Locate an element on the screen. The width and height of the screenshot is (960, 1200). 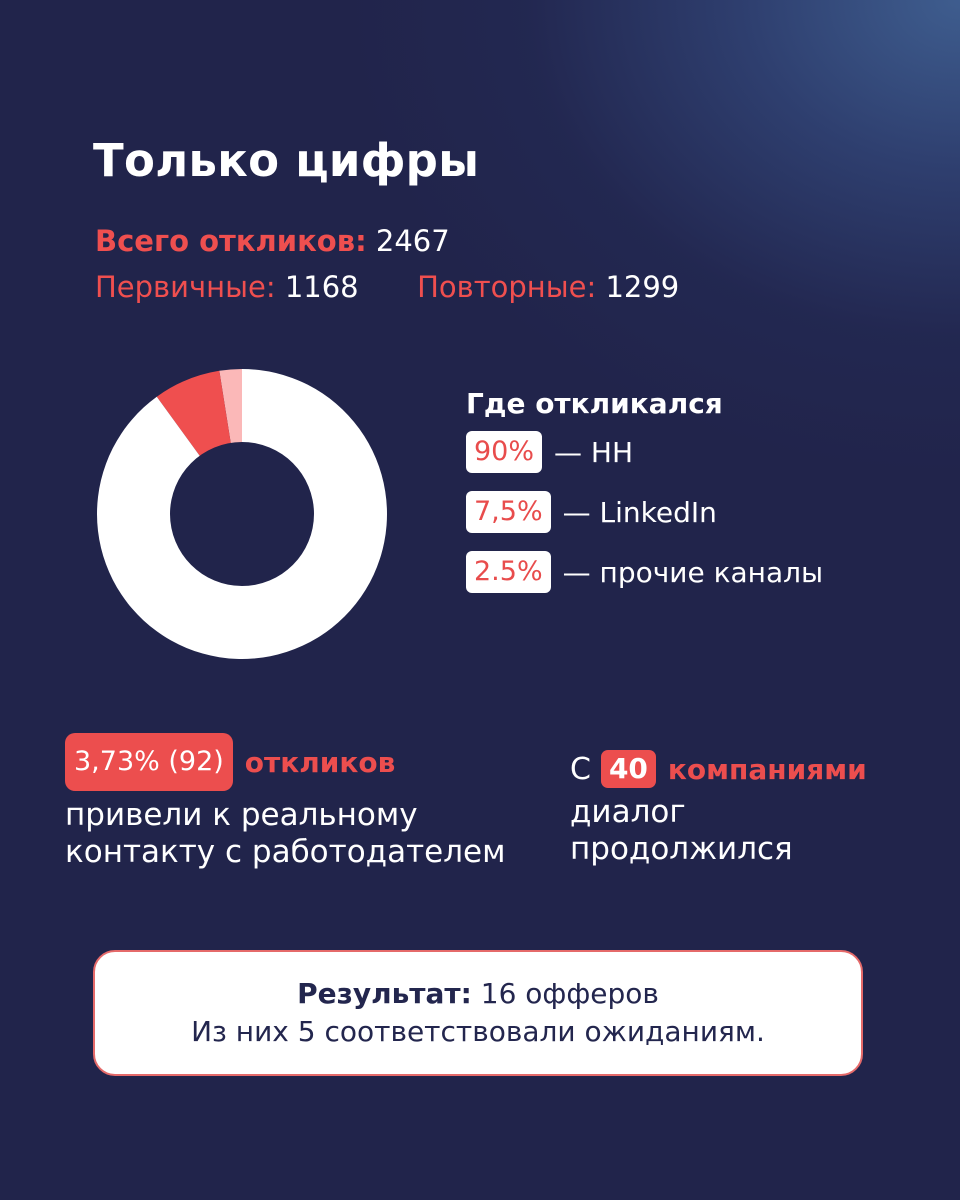
legend-item-hh: 90% — HH is located at coordinates (644, 452).